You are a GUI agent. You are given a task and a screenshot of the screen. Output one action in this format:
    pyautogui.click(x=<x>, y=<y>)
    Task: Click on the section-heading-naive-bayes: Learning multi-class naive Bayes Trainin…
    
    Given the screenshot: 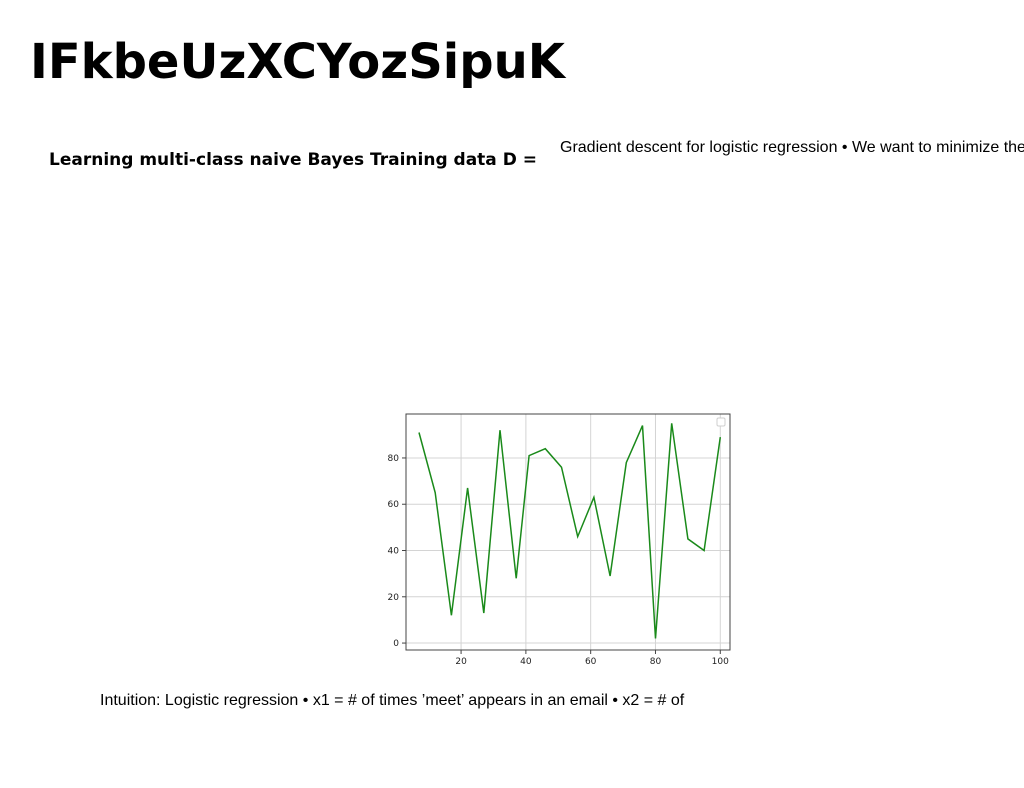 What is the action you would take?
    pyautogui.click(x=293, y=160)
    